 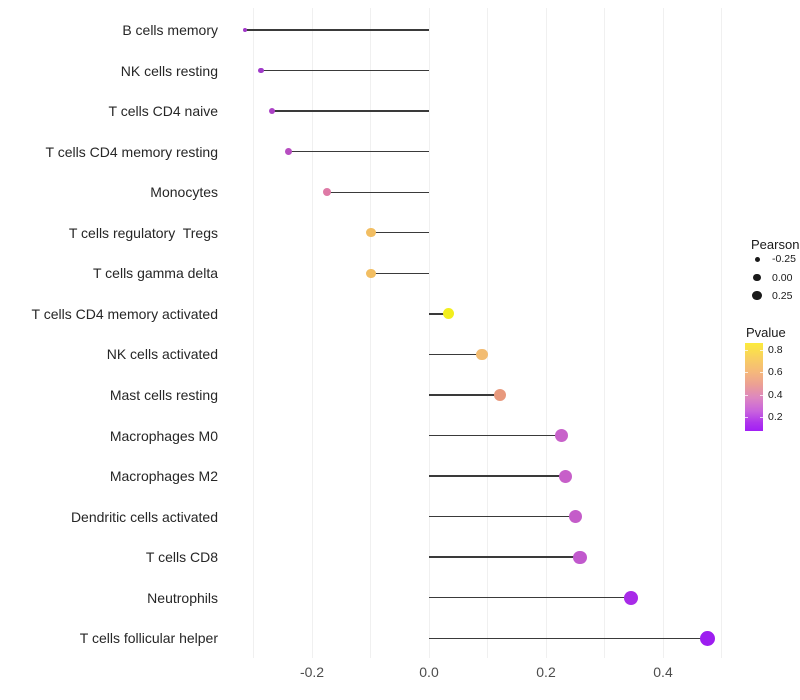 What do you see at coordinates (775, 372) in the screenshot?
I see `pvalue-tick-label: 0.6` at bounding box center [775, 372].